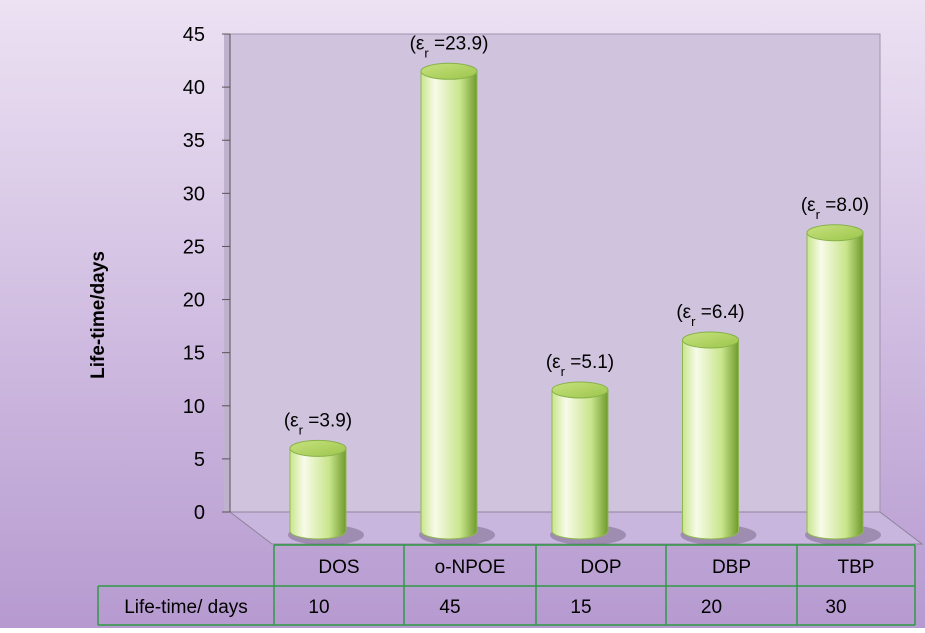  What do you see at coordinates (338, 567) in the screenshot?
I see `x-category-label: DOS` at bounding box center [338, 567].